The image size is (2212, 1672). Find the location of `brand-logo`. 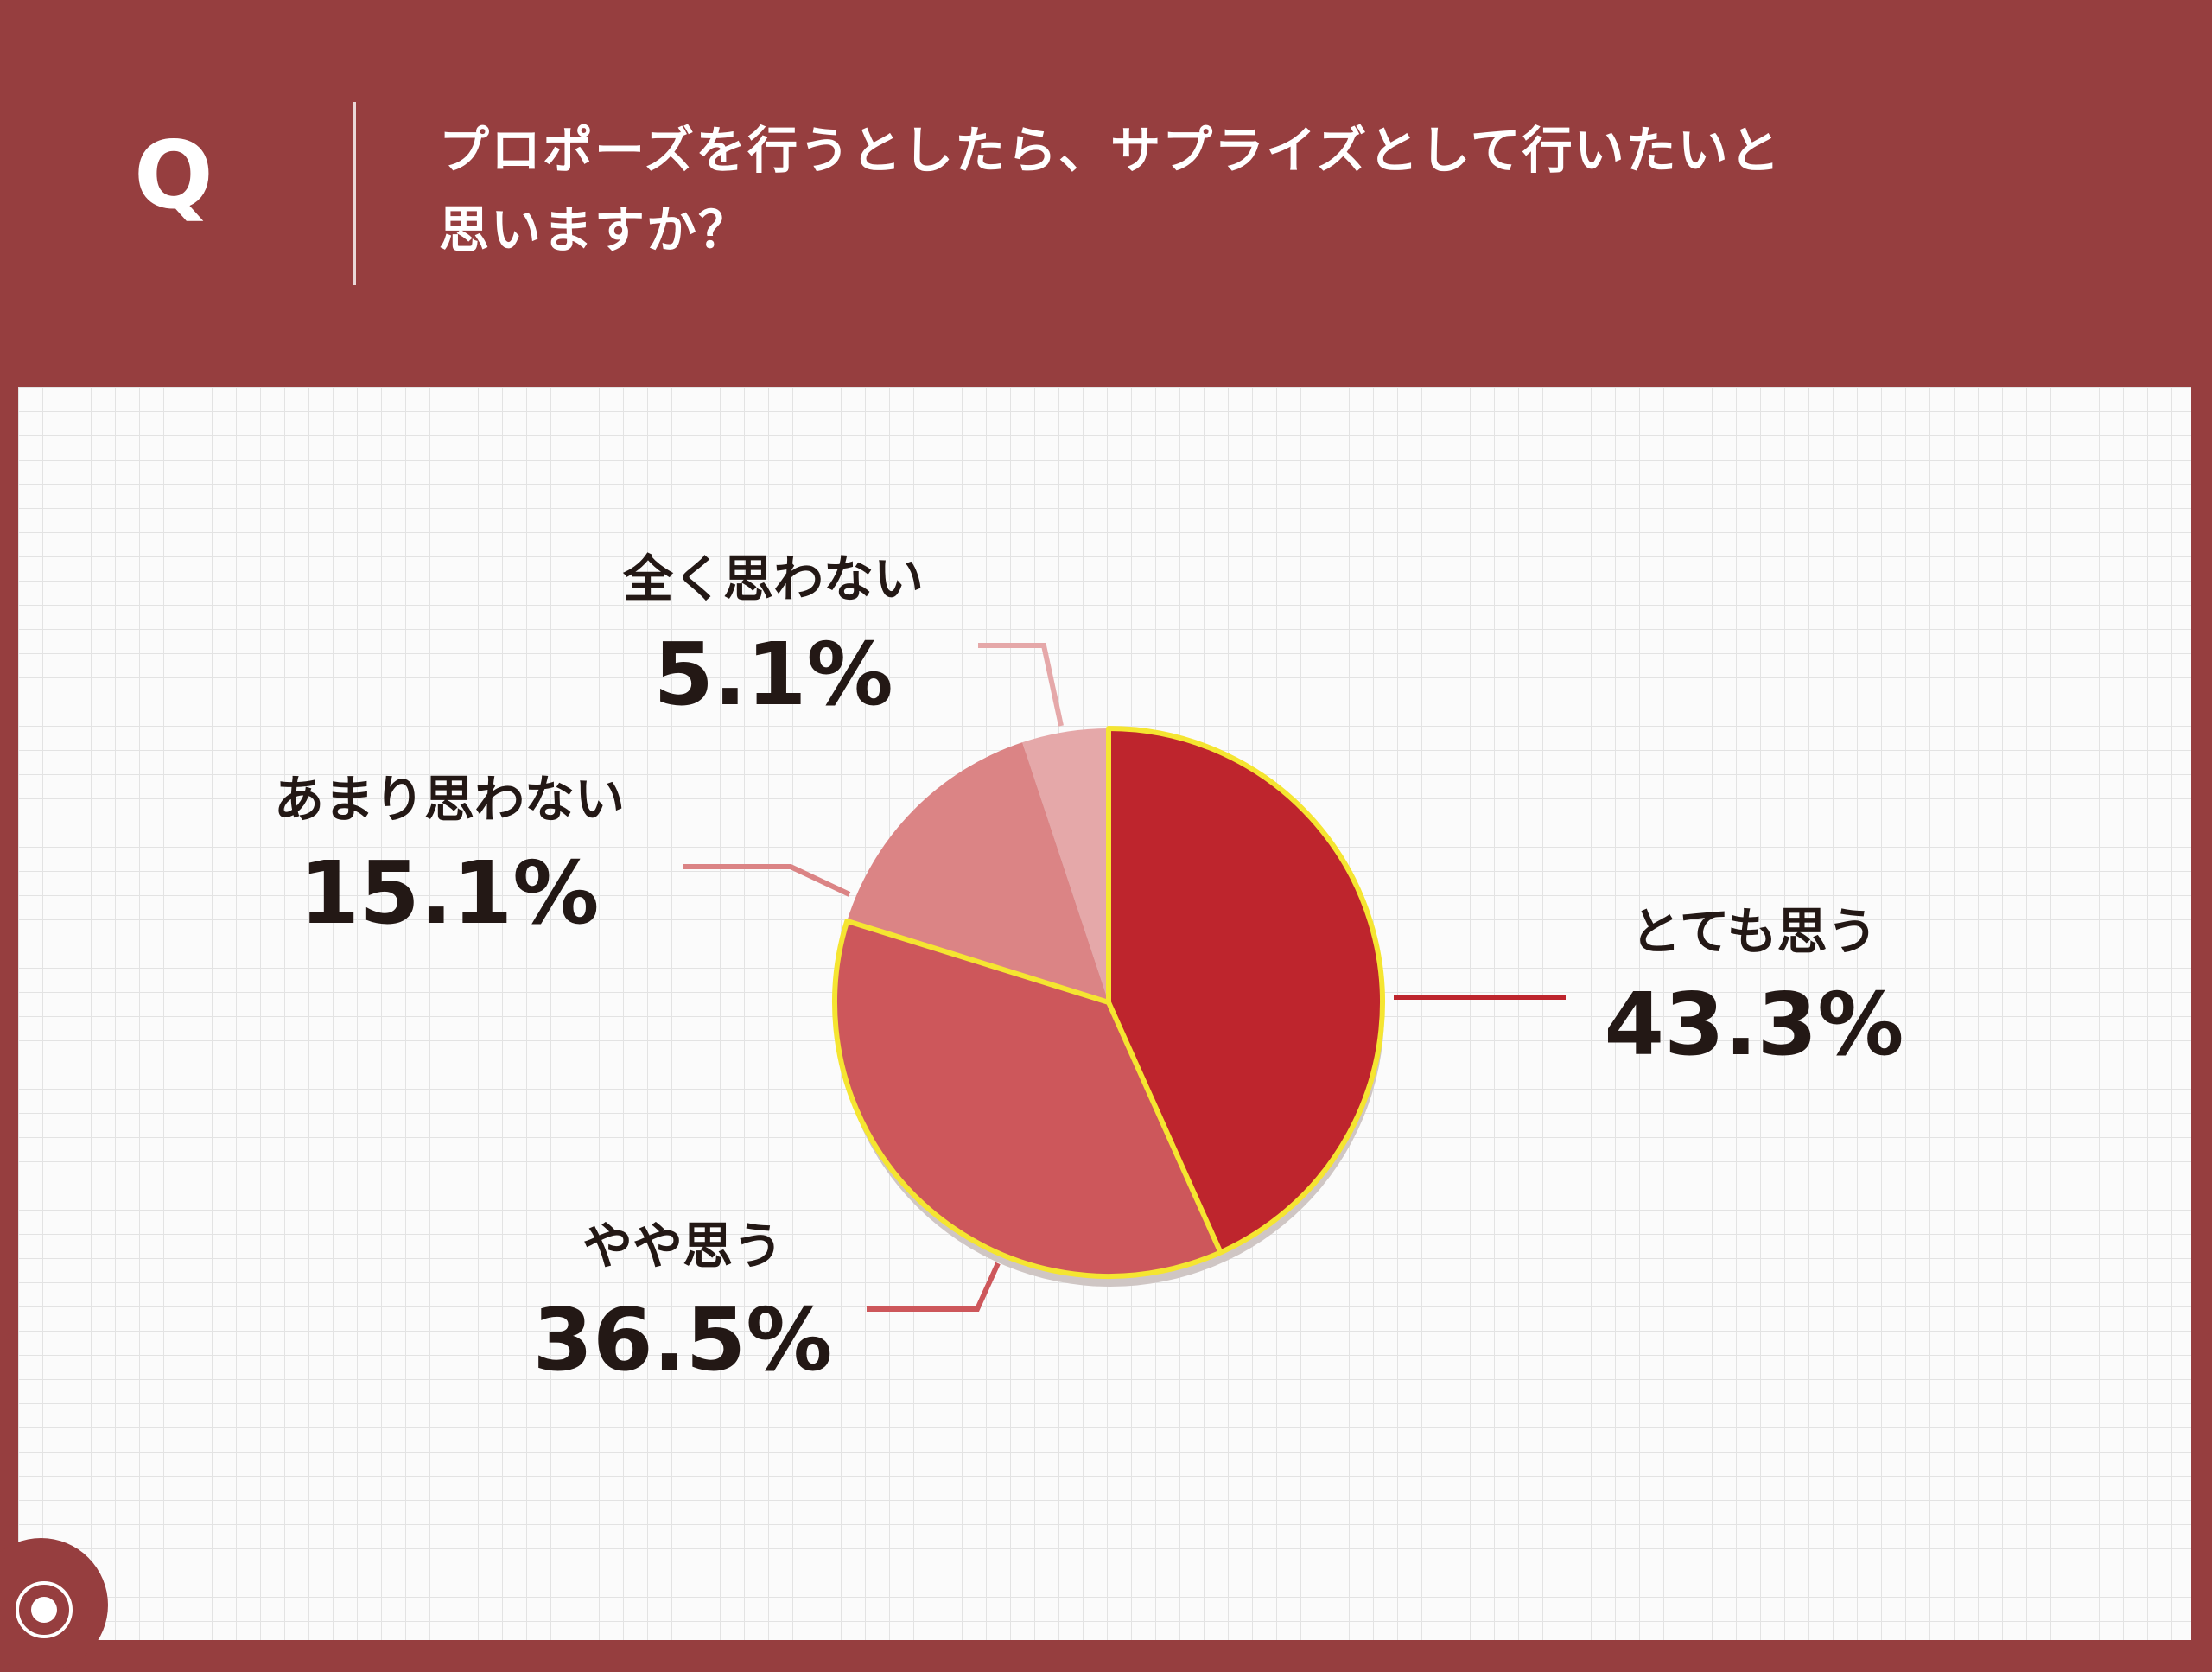

brand-logo is located at coordinates (54, 1605).